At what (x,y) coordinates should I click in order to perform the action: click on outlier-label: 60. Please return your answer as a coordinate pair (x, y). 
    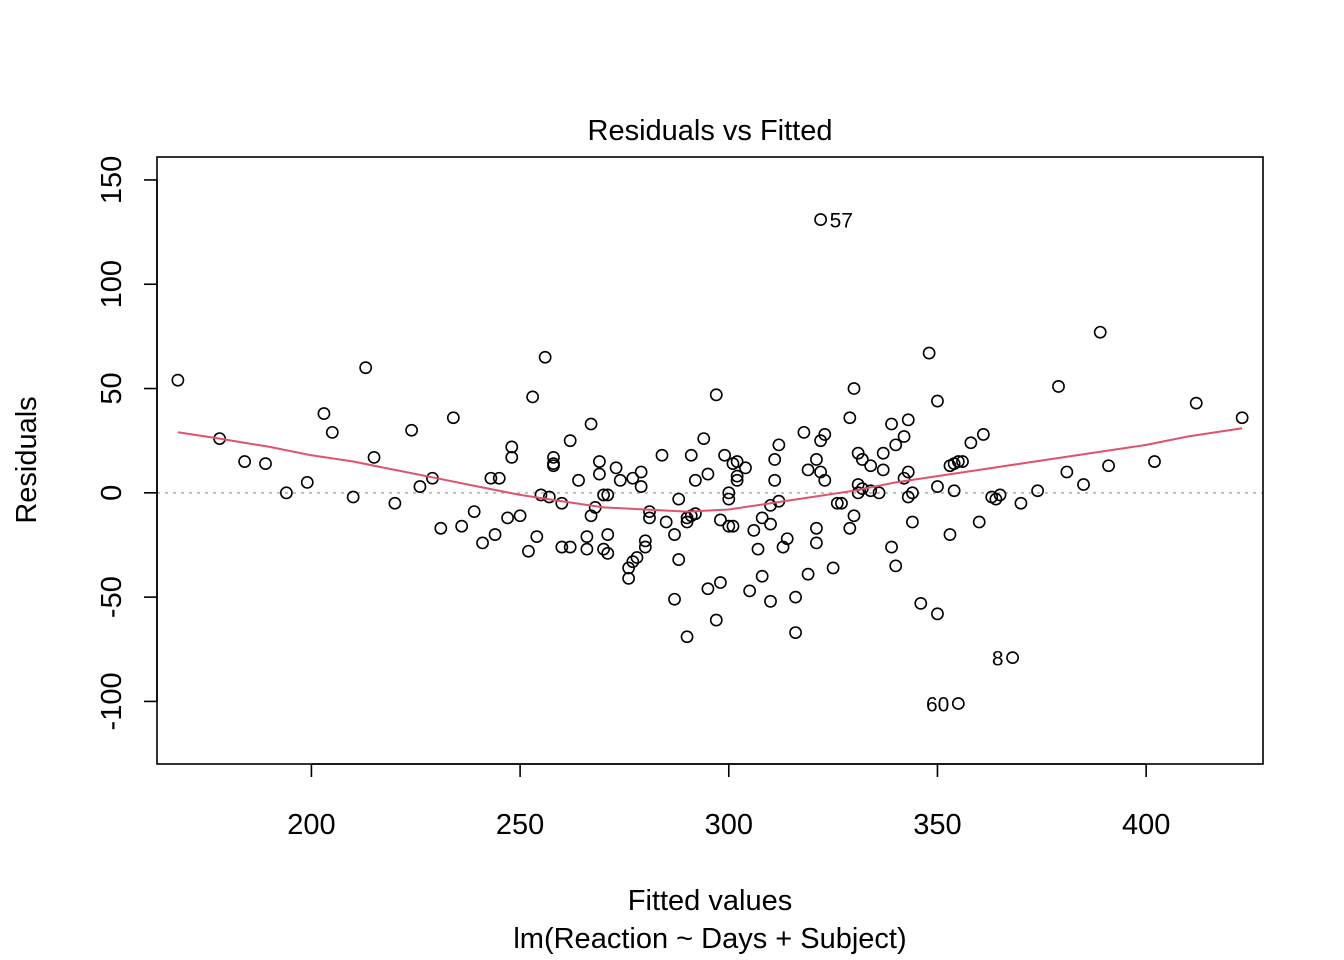
    Looking at the image, I should click on (937, 705).